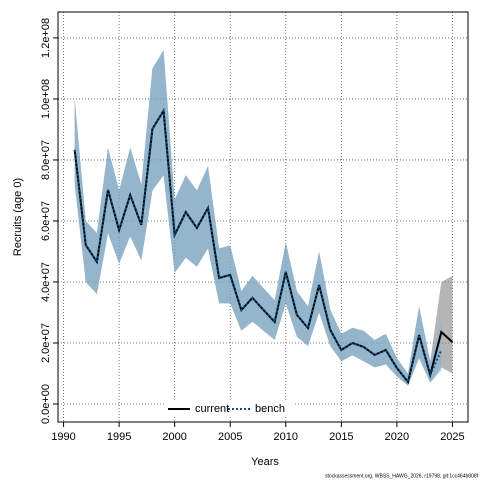 The height and width of the screenshot is (485, 480). I want to click on y-tick-label: 4.0e+07, so click(46, 282).